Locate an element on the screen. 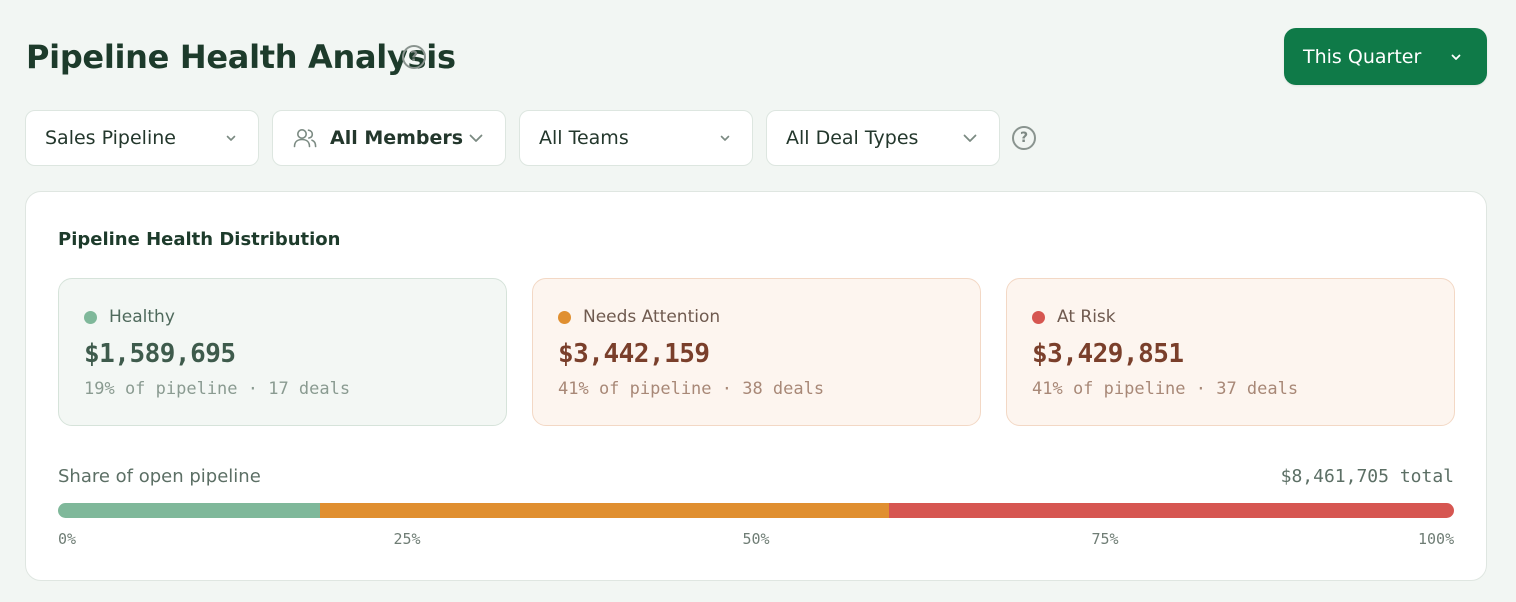 This screenshot has height=602, width=1516. share-axis-tick: 25% is located at coordinates (407, 539).